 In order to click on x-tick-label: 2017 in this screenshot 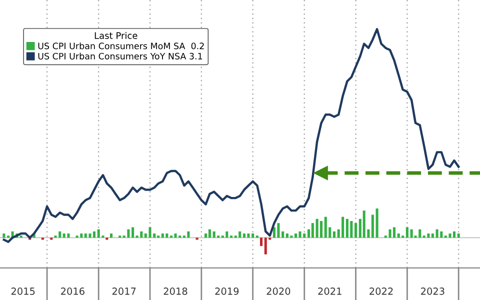, I will do `click(124, 291)`.